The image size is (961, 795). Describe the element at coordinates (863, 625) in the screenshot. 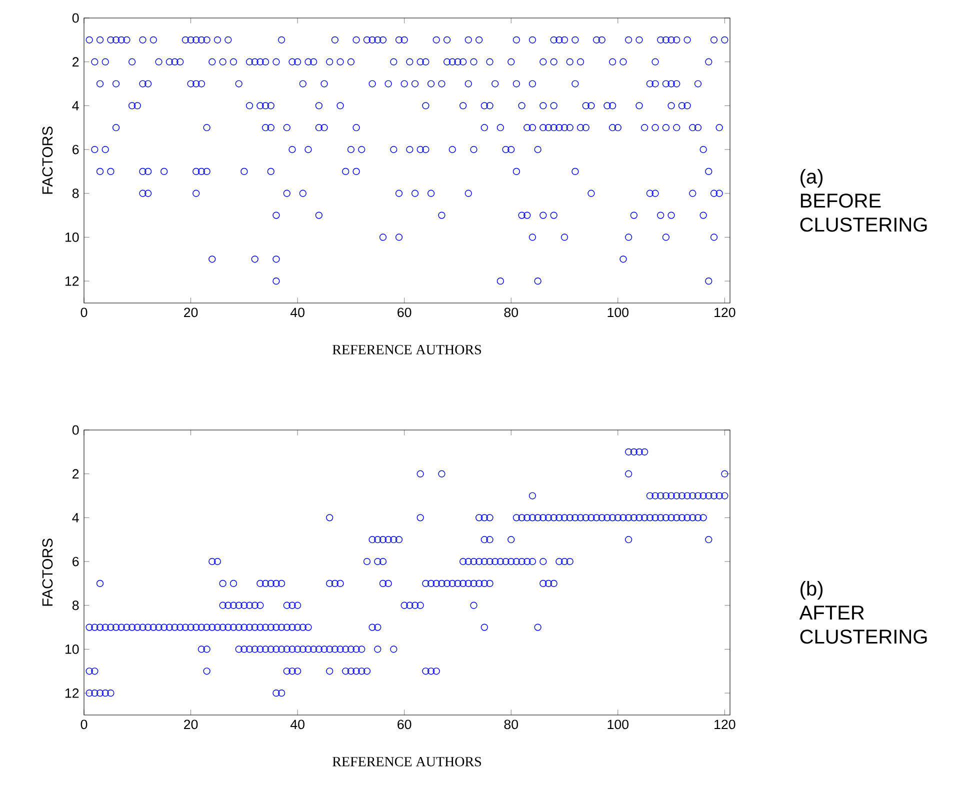

I see `text: AFTER CLUSTERING` at that location.